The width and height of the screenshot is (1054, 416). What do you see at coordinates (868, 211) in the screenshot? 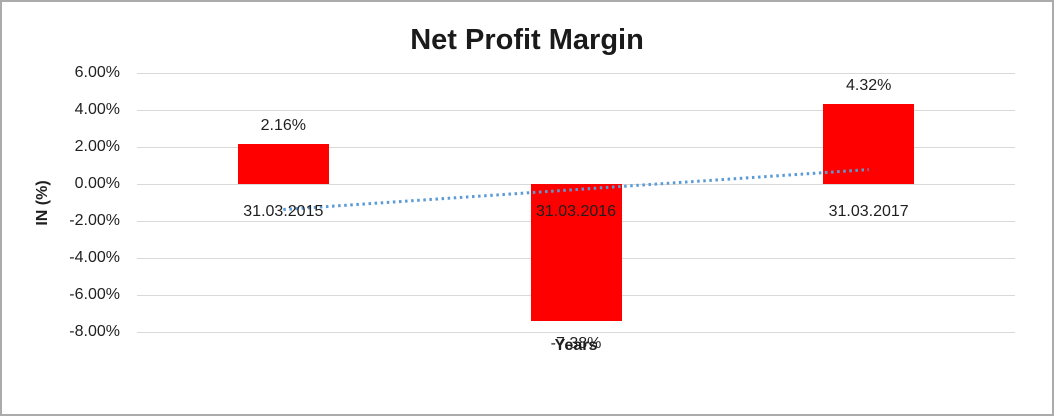
I see `category-label: 31.03.2017` at bounding box center [868, 211].